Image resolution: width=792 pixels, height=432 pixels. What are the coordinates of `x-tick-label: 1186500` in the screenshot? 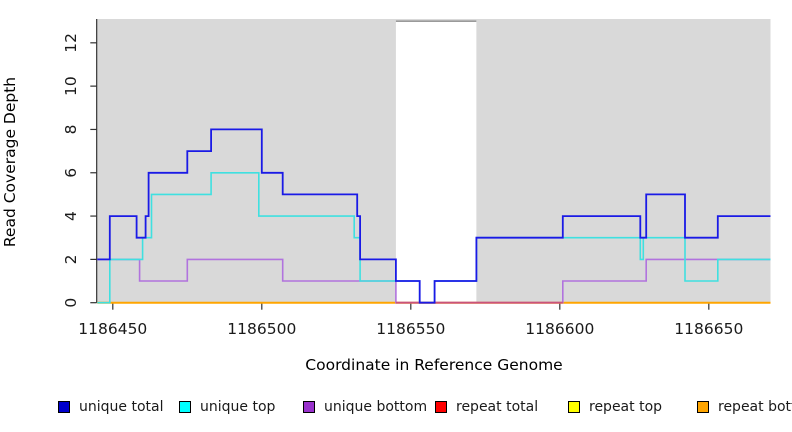 It's located at (261, 329).